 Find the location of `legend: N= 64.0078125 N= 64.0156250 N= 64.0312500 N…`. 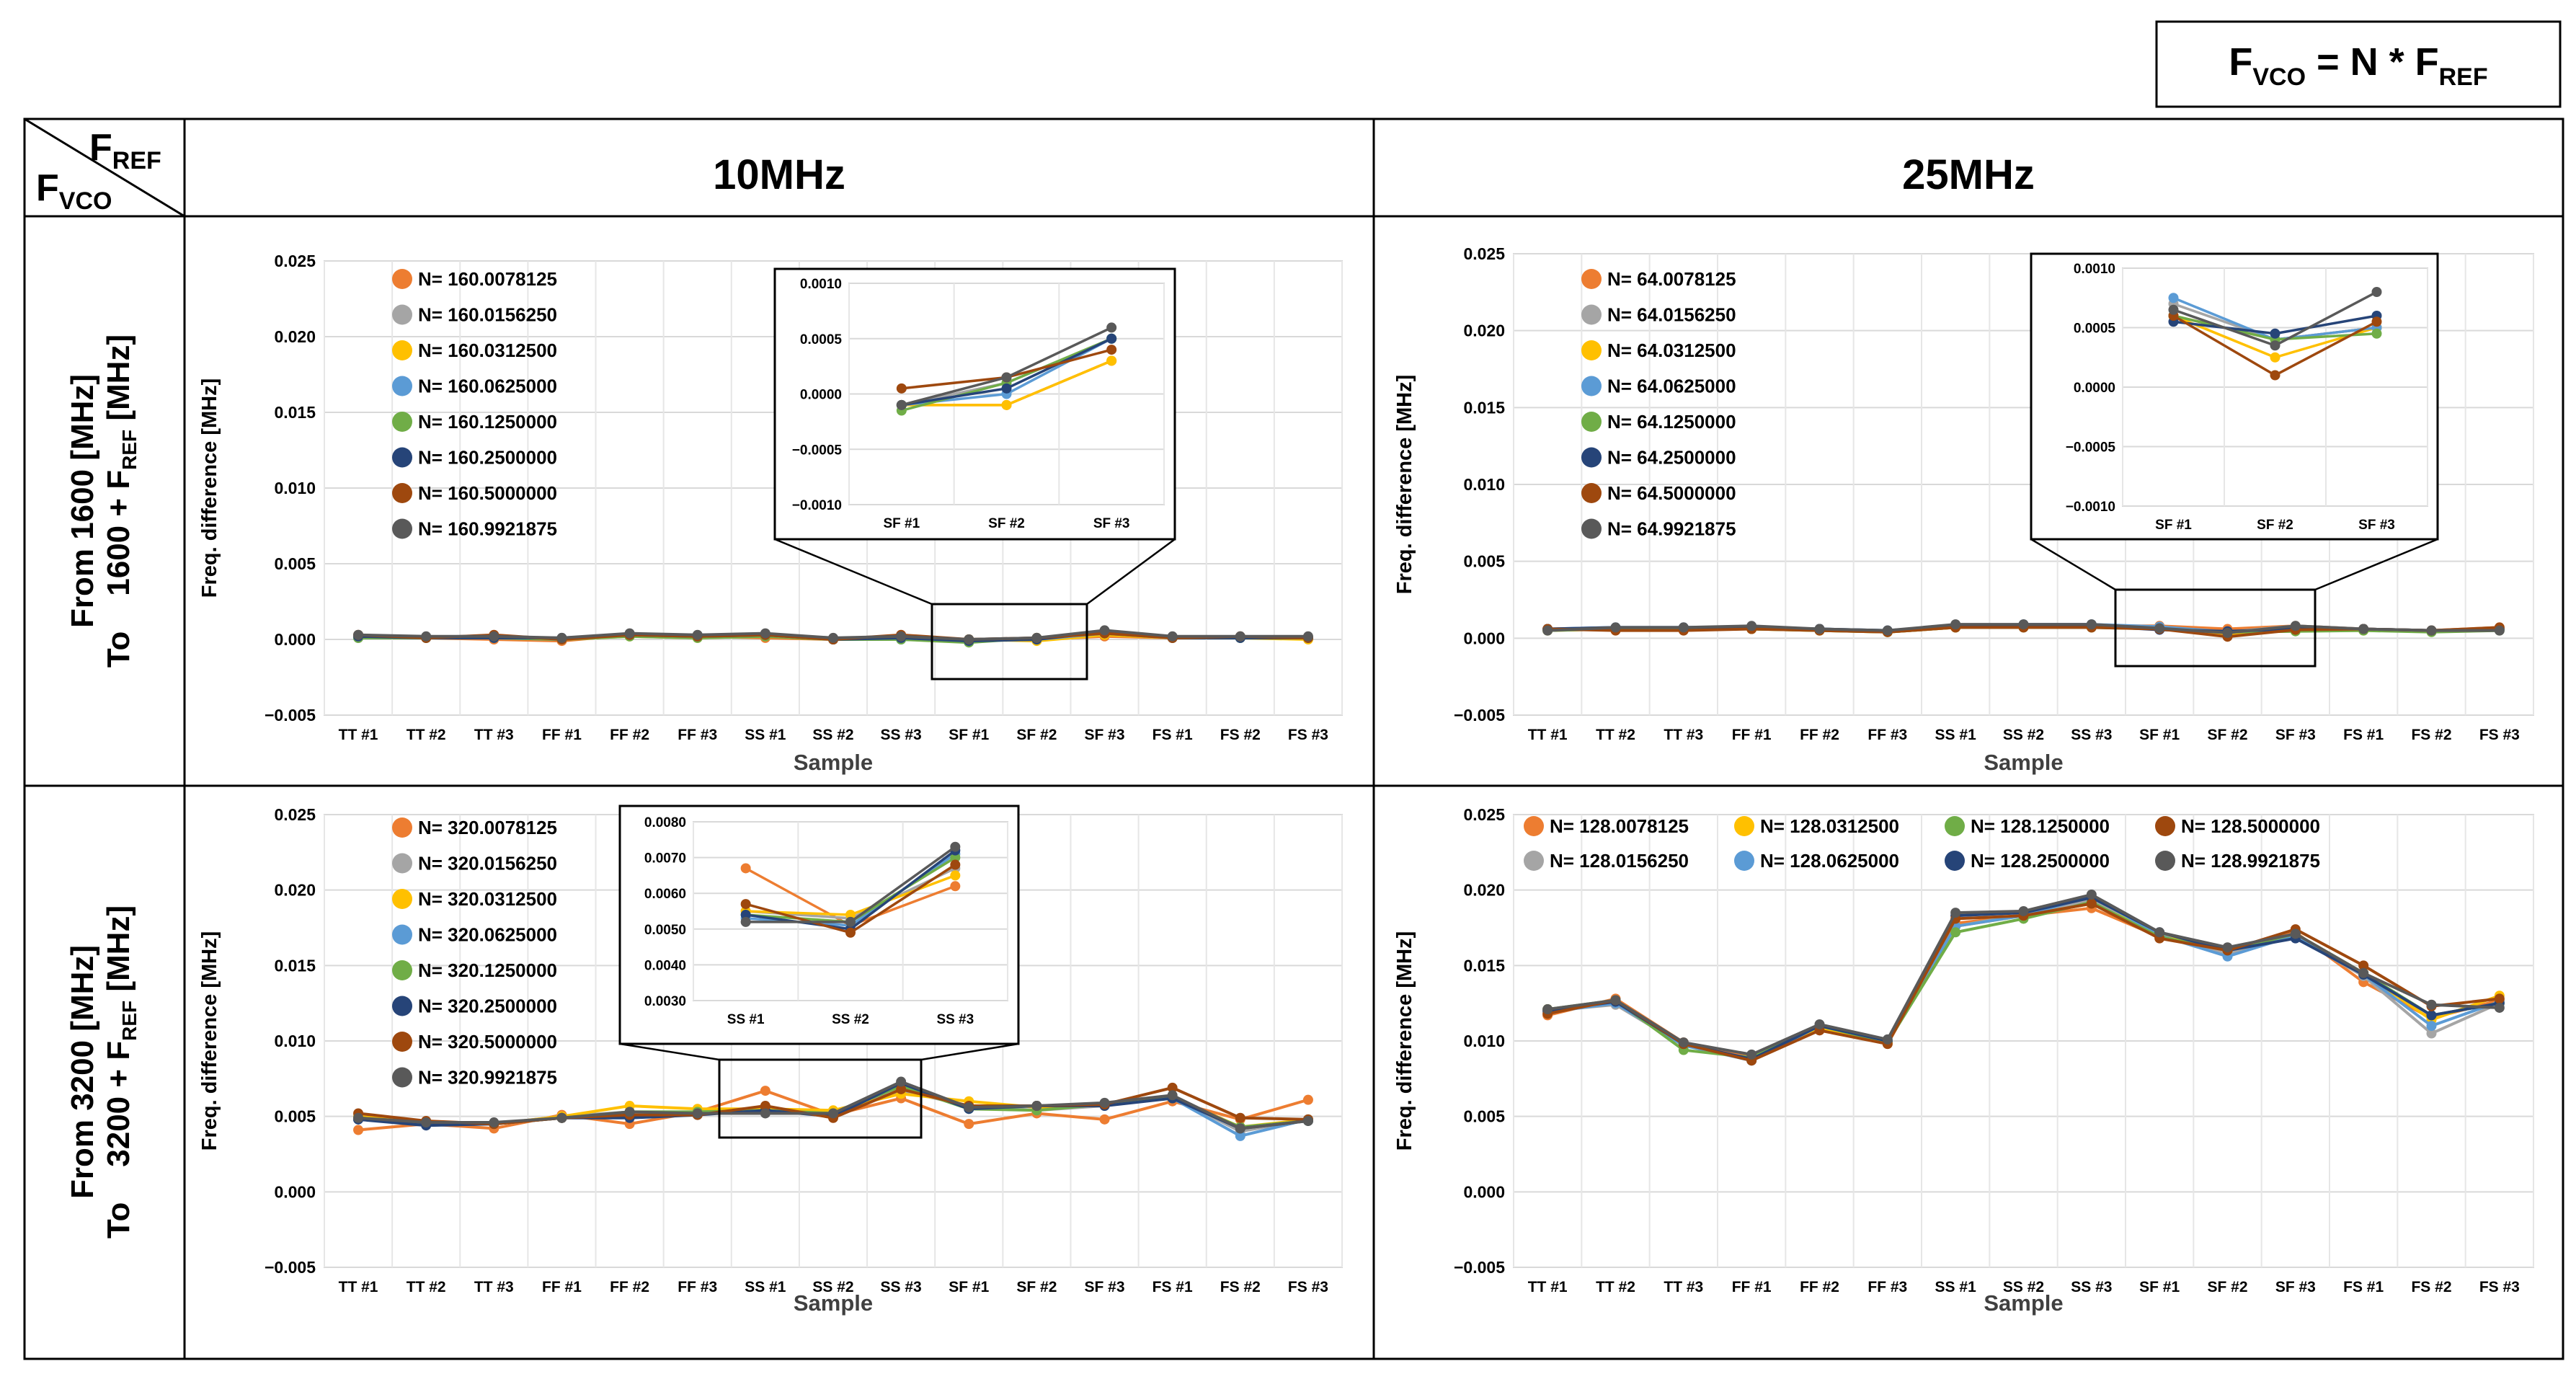

legend: N= 64.0078125 N= 64.0156250 N= 64.0312500 N… is located at coordinates (1658, 404).